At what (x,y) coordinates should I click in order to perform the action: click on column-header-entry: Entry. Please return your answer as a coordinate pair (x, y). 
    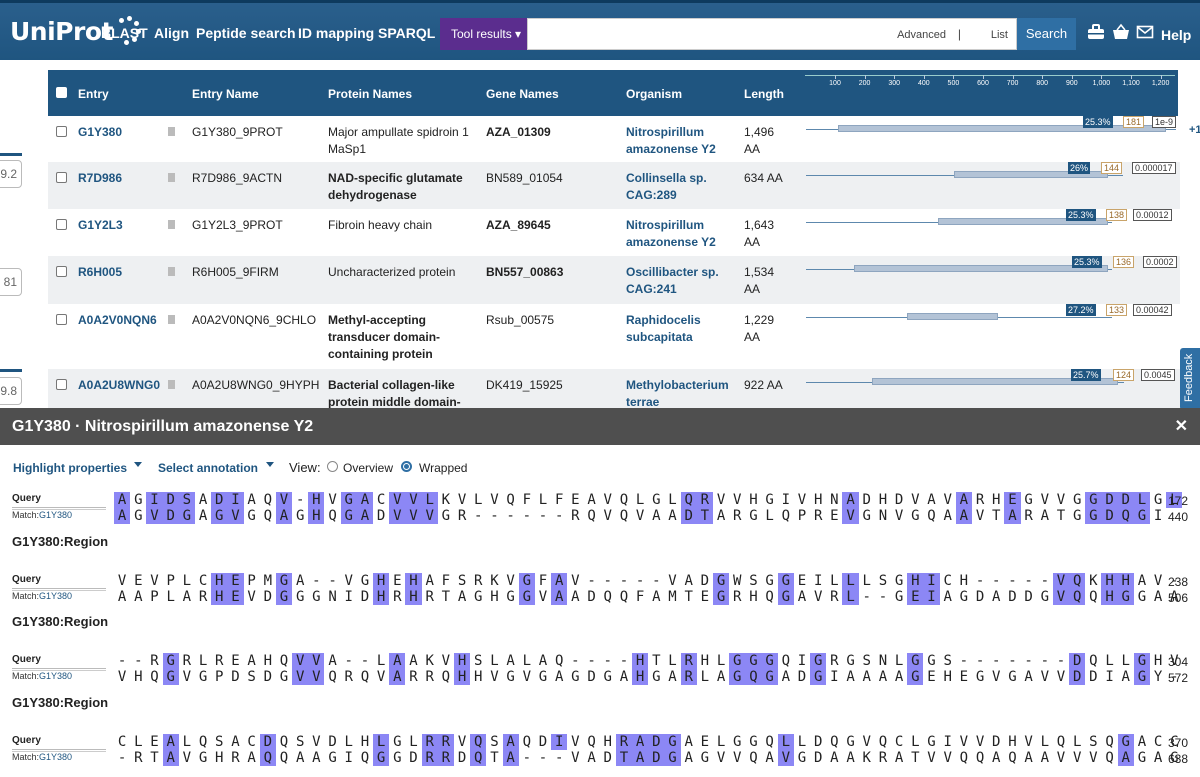
    Looking at the image, I should click on (93, 94).